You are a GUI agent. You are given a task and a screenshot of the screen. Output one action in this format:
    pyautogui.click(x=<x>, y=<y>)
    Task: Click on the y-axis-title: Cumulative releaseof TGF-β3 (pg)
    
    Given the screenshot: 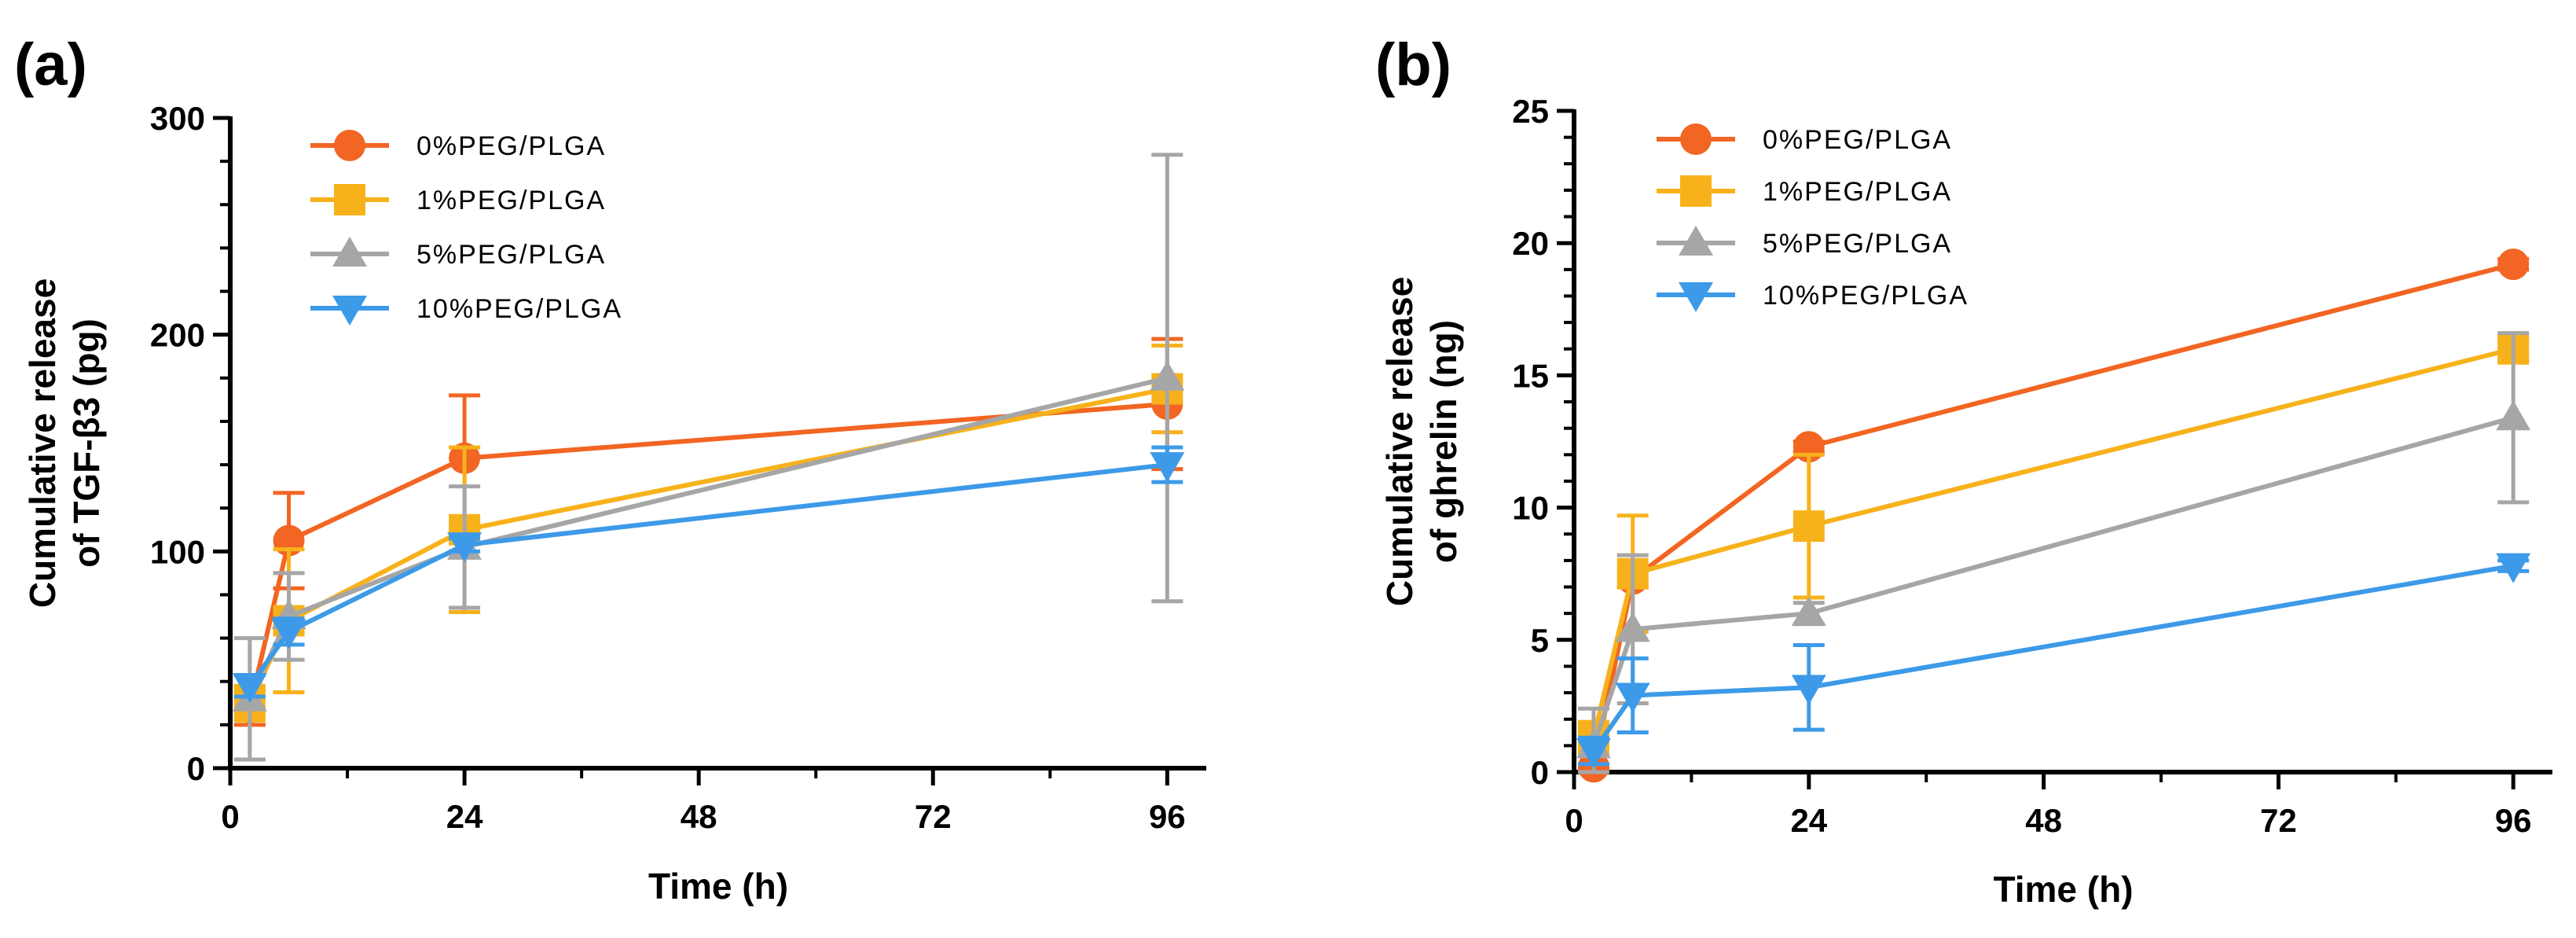 What is the action you would take?
    pyautogui.click(x=64, y=443)
    